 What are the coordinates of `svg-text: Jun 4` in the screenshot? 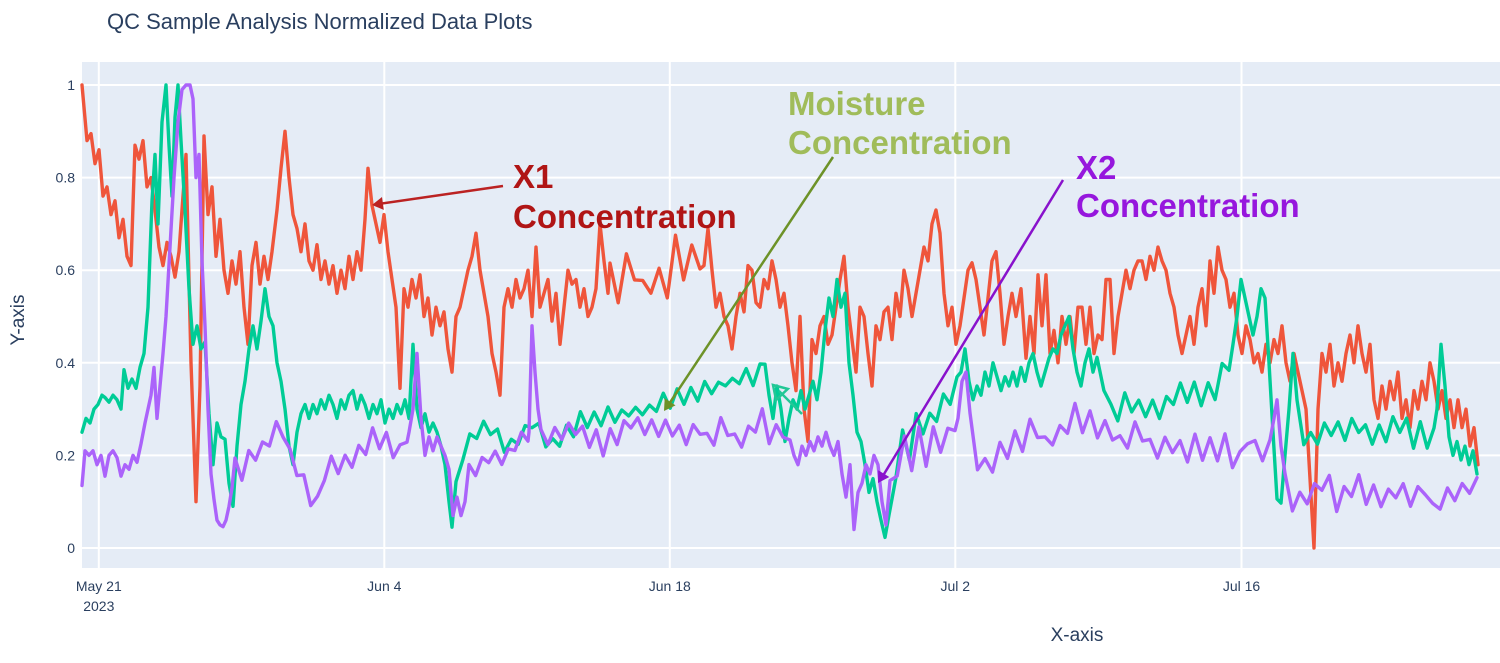 It's located at (384, 586).